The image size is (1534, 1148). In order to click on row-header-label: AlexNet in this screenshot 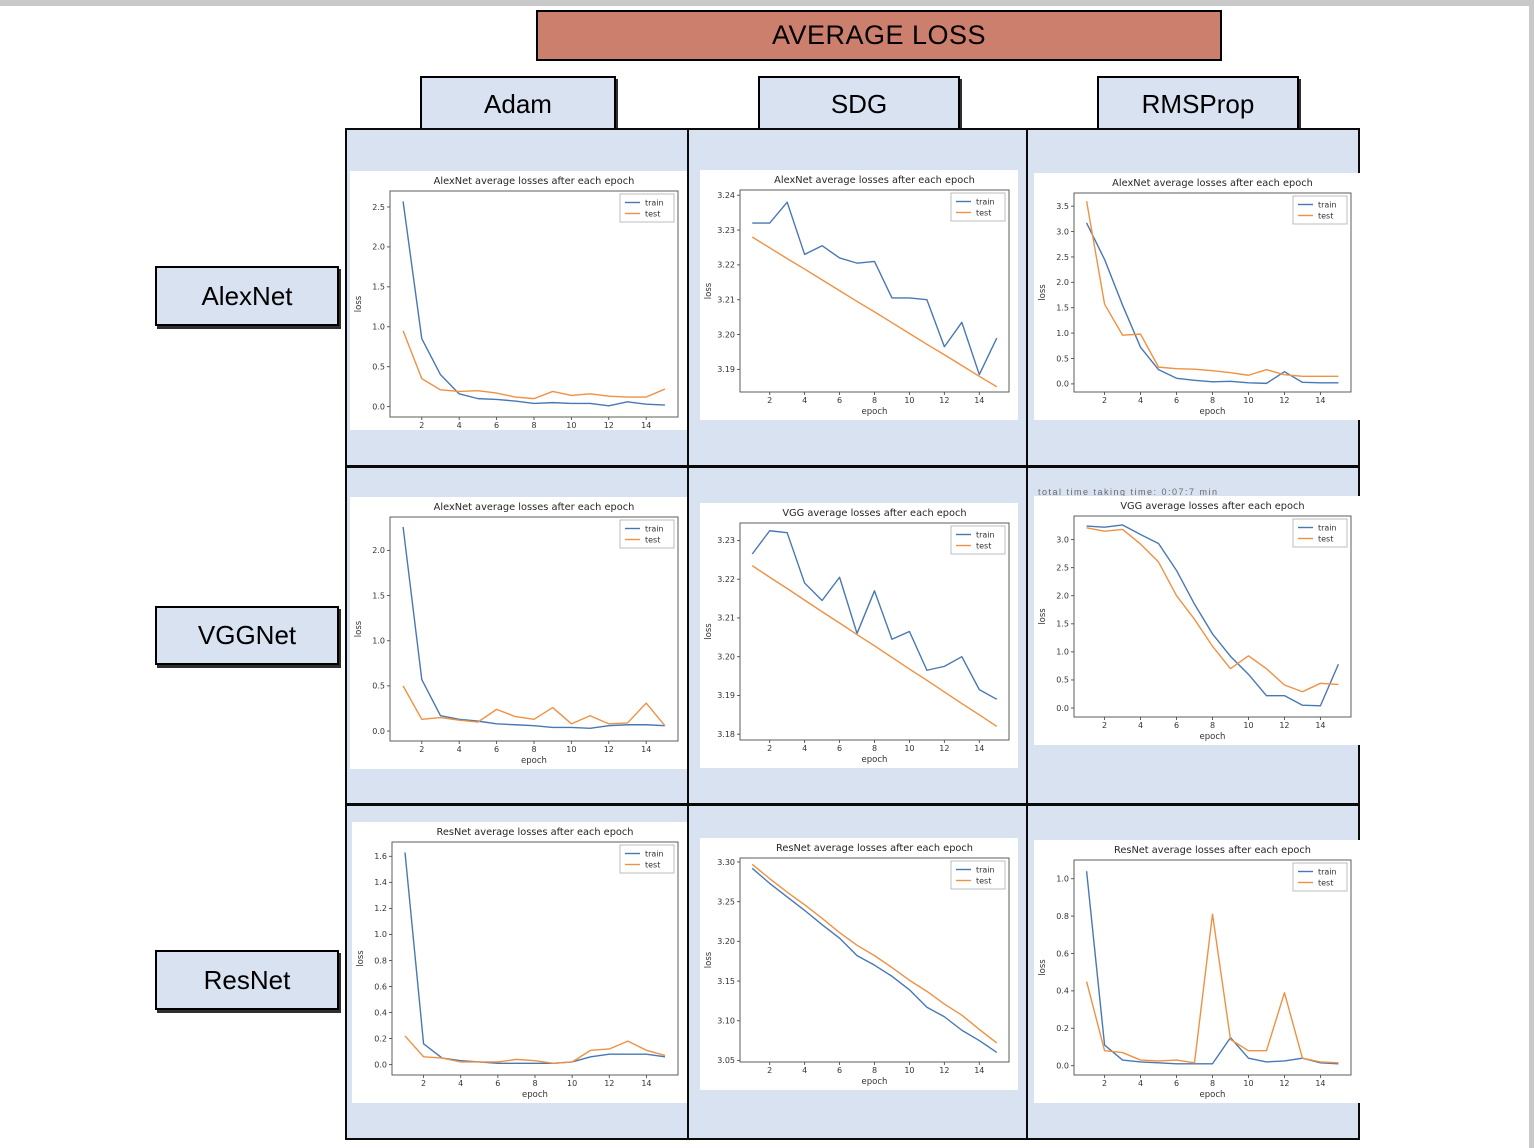, I will do `click(247, 295)`.